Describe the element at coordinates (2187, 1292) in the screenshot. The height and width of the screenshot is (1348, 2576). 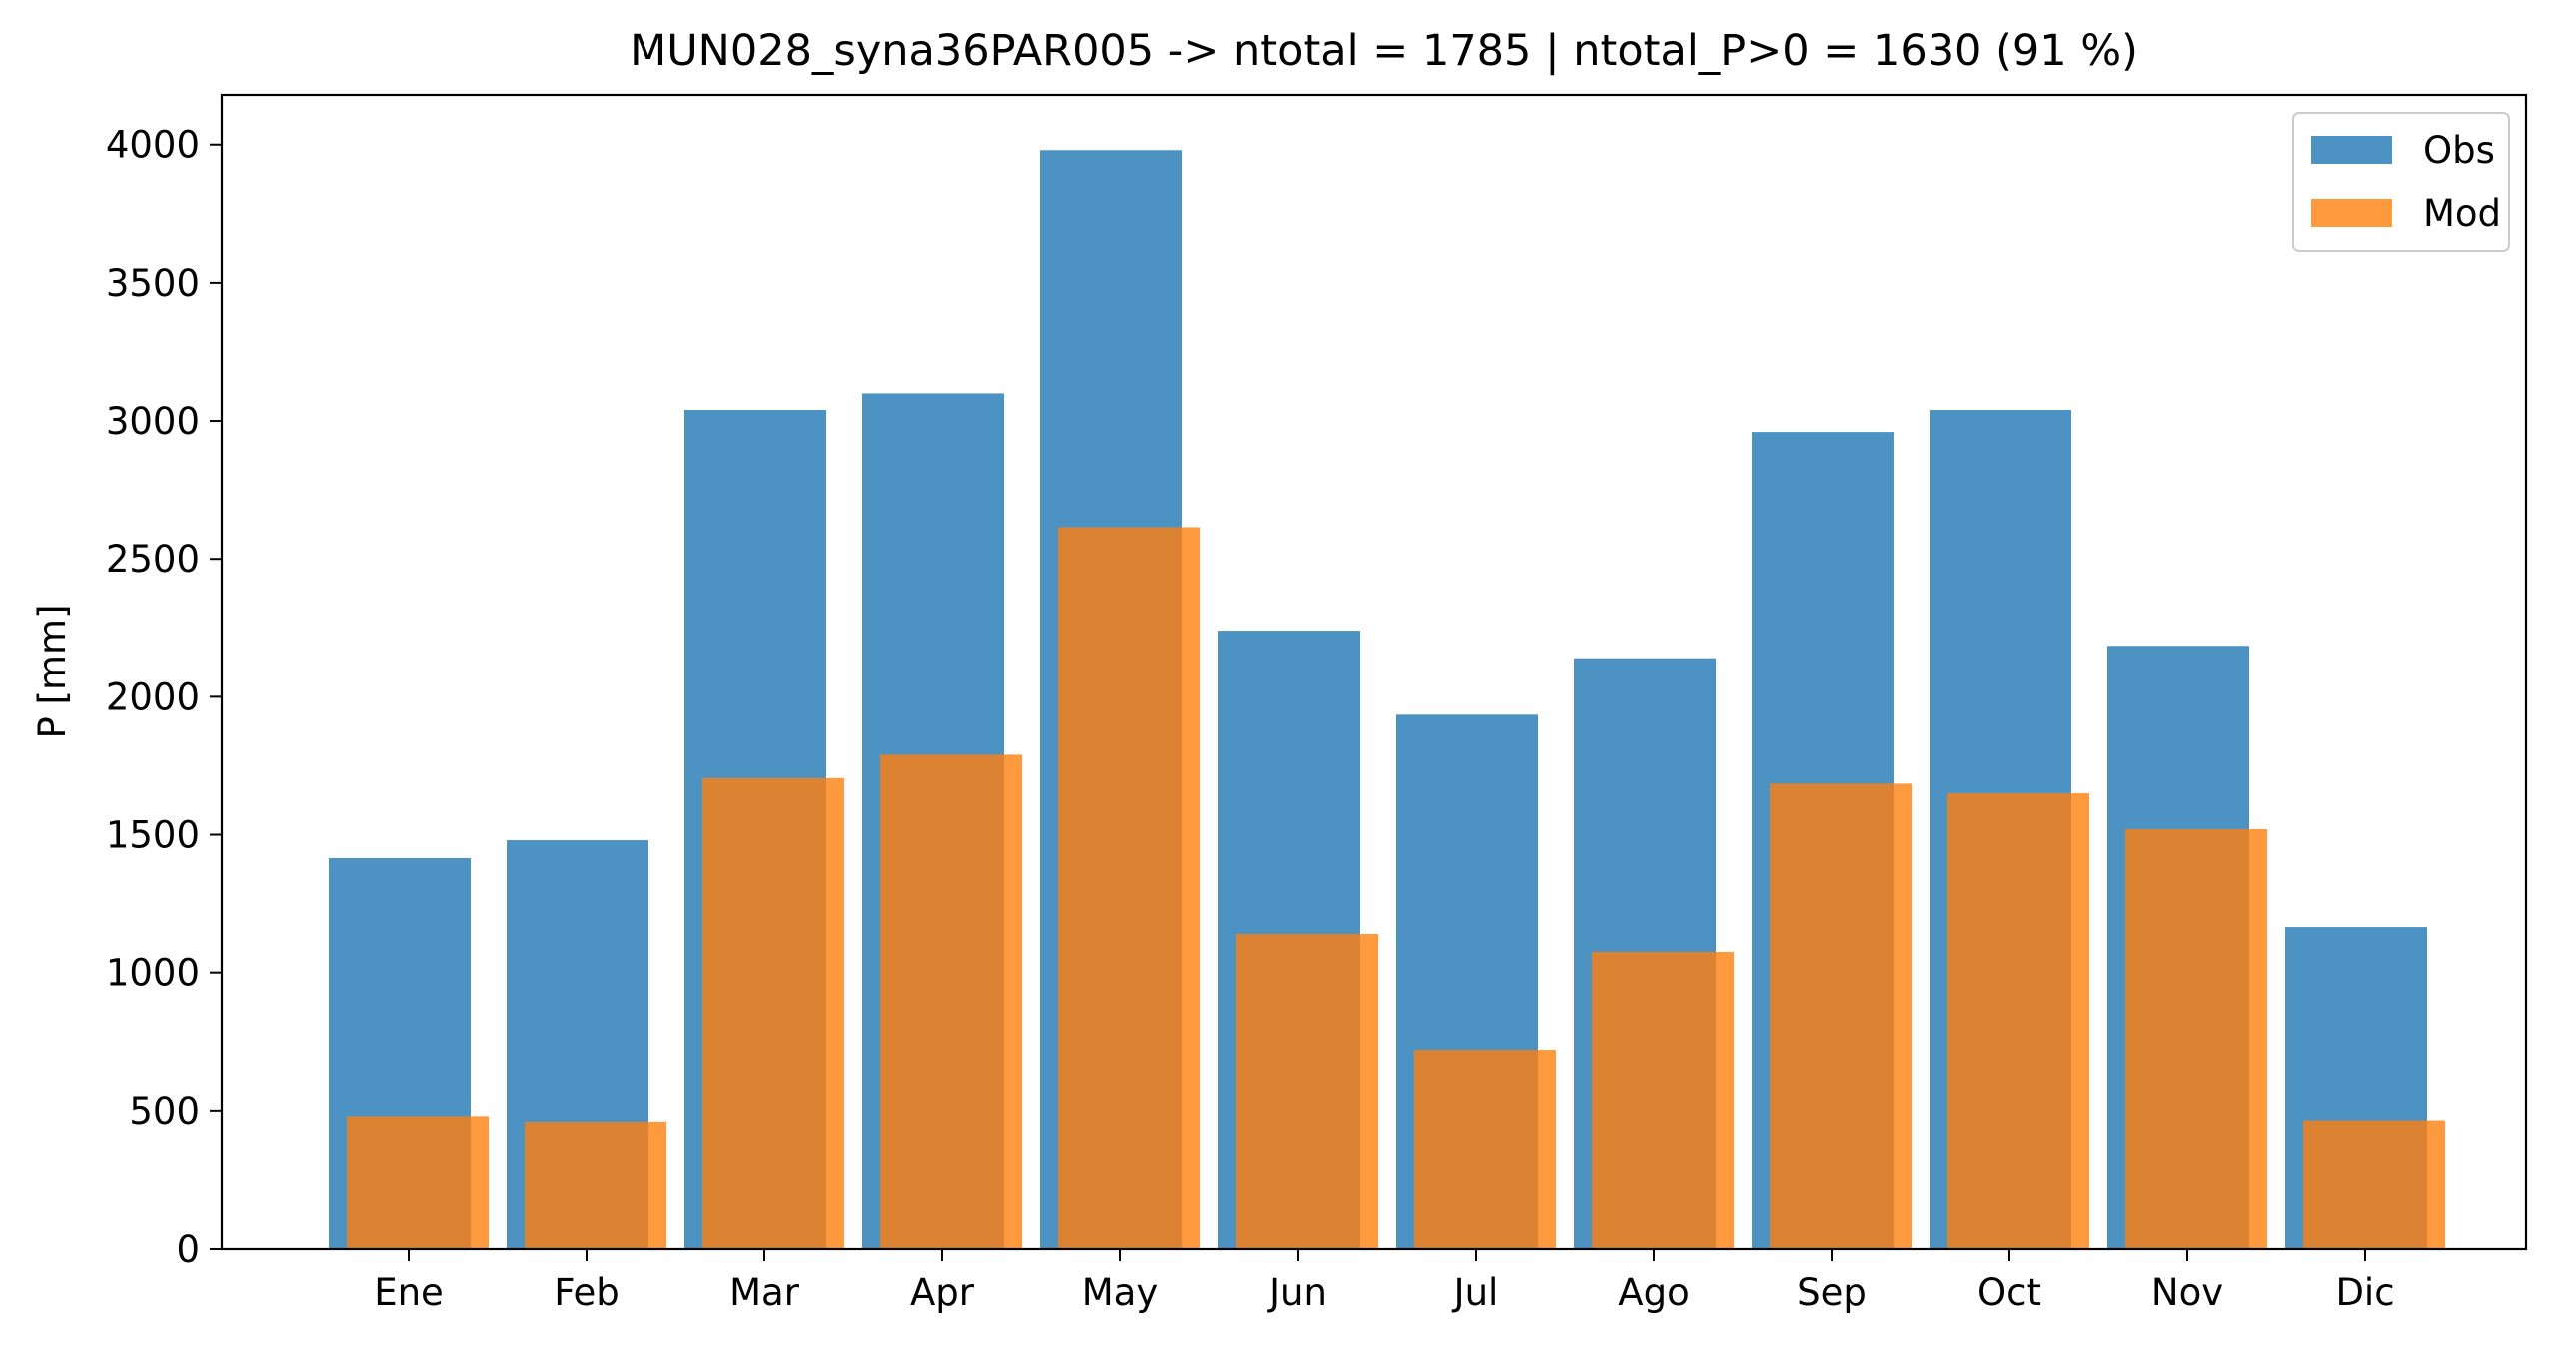
I see `x-tick-label-nov: Nov` at that location.